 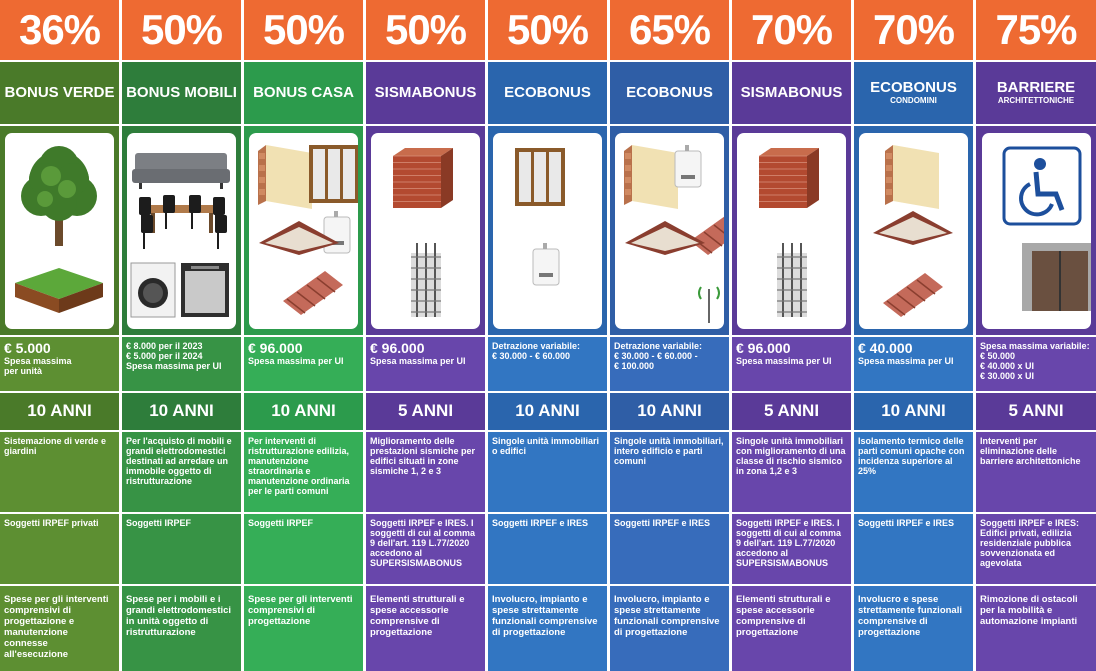 What do you see at coordinates (183, 221) in the screenshot?
I see `dining-table-icon` at bounding box center [183, 221].